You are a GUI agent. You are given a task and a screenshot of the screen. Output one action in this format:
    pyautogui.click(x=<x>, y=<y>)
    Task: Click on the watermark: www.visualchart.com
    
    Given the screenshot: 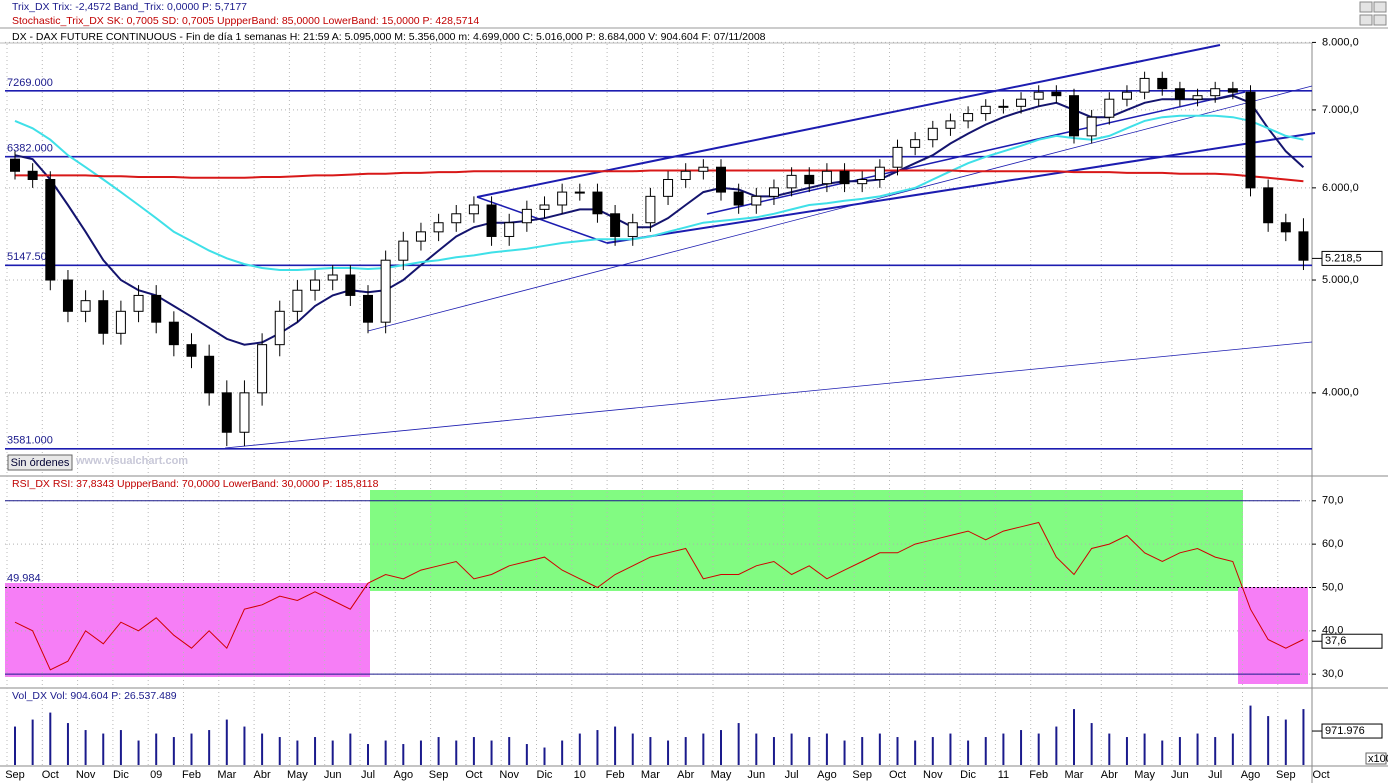 What is the action you would take?
    pyautogui.click(x=131, y=461)
    